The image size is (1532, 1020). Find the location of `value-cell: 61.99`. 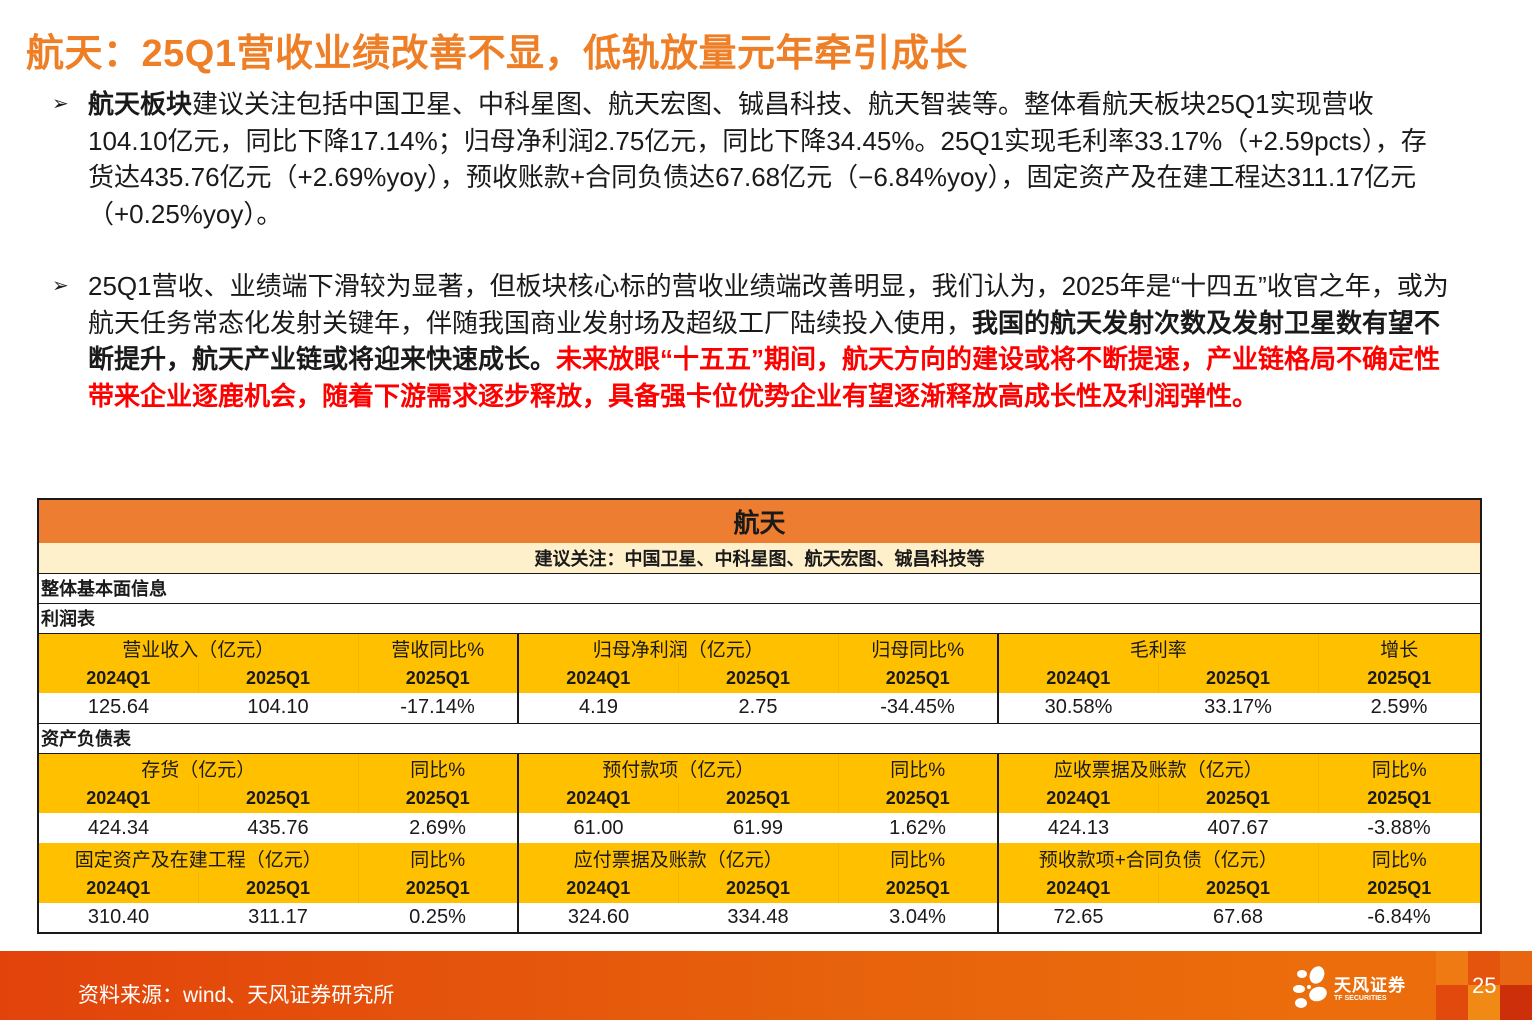

value-cell: 61.99 is located at coordinates (758, 828).